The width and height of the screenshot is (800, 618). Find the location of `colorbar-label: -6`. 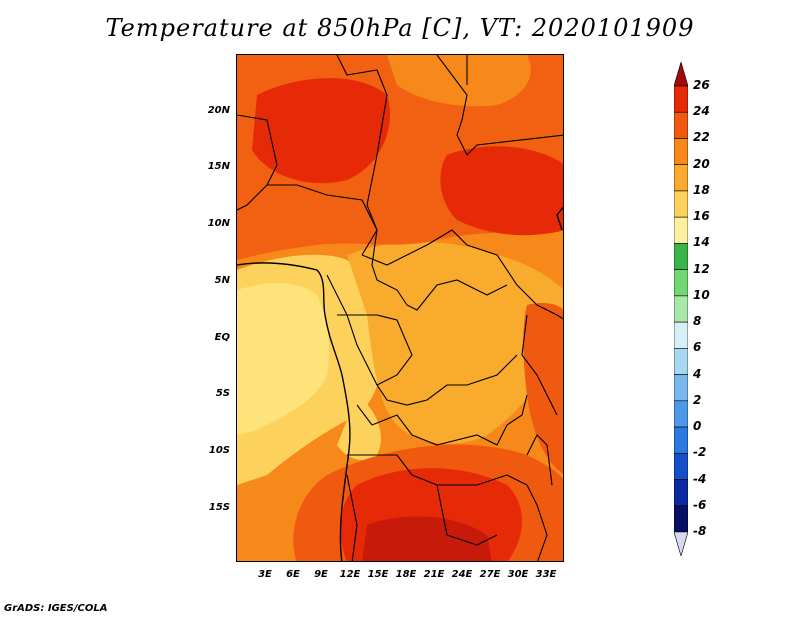

colorbar-label: -6 is located at coordinates (700, 504).